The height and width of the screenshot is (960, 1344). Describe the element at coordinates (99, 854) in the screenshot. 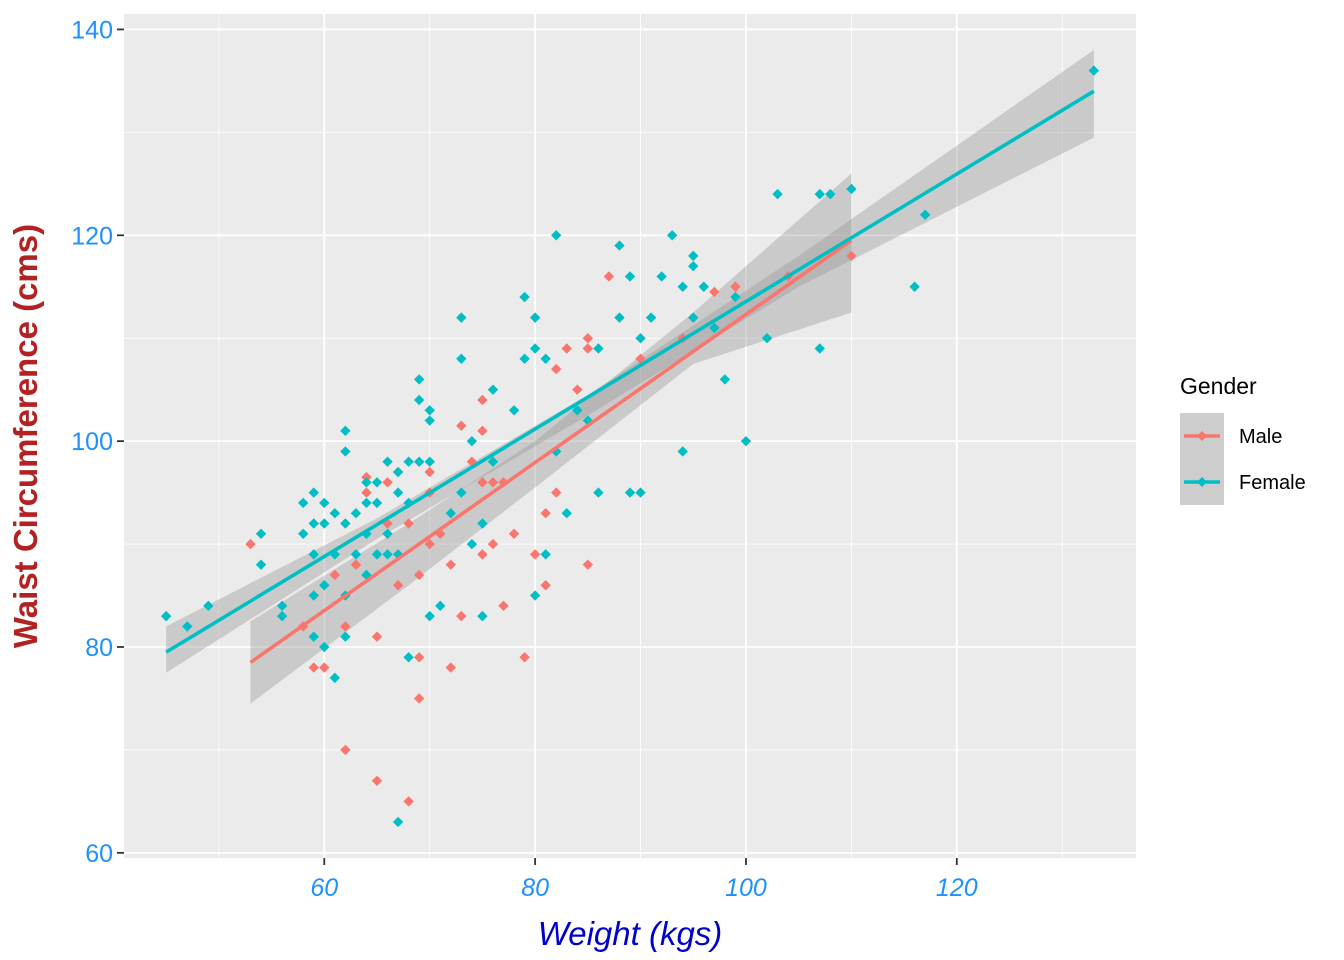

I see `y-tick-label: 60` at that location.